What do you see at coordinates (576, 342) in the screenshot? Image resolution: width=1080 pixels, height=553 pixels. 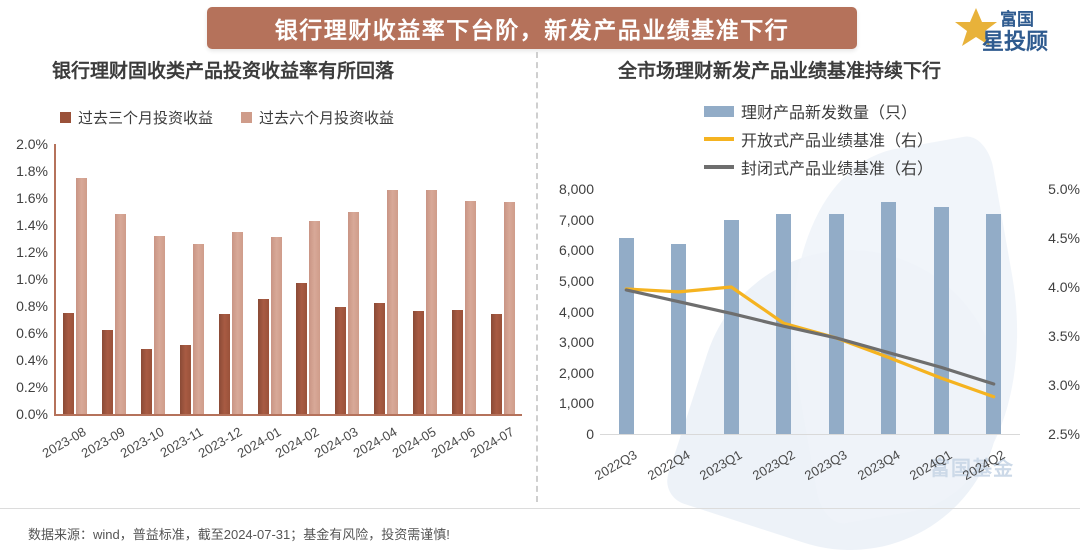 I see `left-y-axis-tick-label: 3,000` at bounding box center [576, 342].